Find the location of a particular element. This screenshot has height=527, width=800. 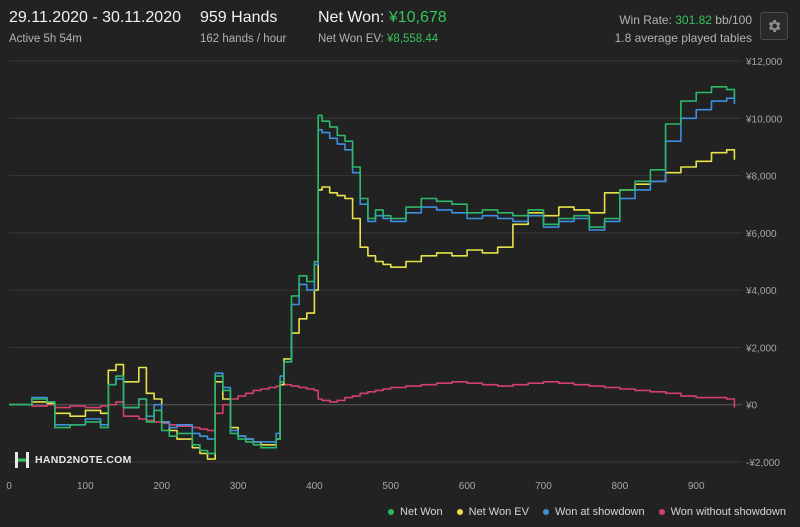

gear-icon is located at coordinates (774, 26).